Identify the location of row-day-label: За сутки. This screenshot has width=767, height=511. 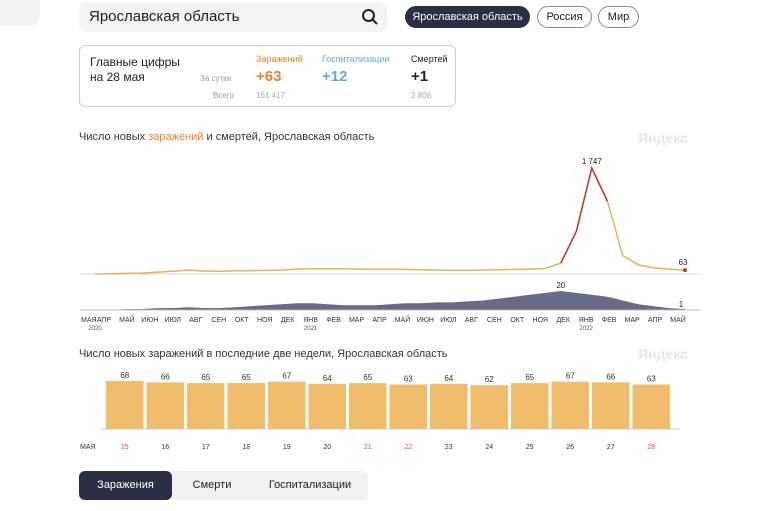
(215, 78).